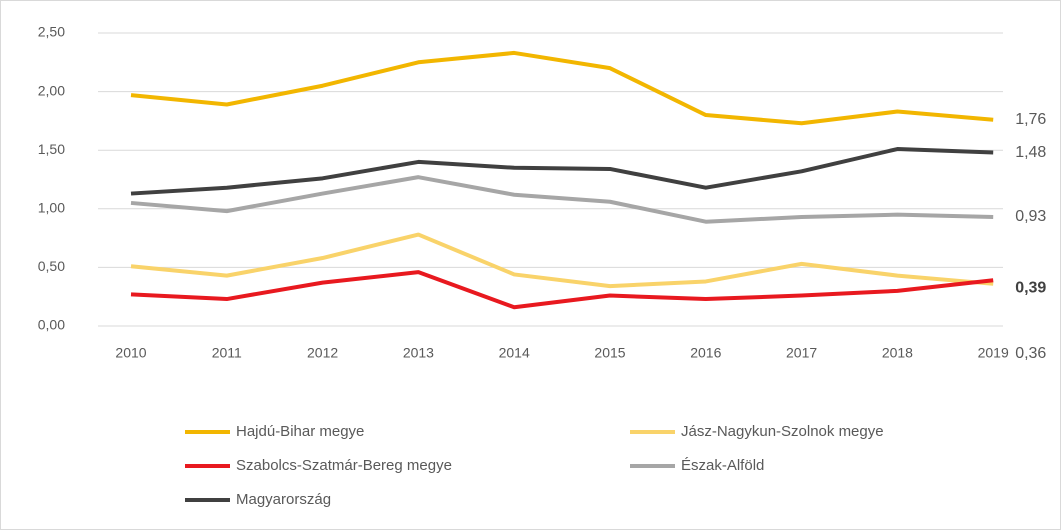  I want to click on x-tick-label: 2010, so click(130, 353).